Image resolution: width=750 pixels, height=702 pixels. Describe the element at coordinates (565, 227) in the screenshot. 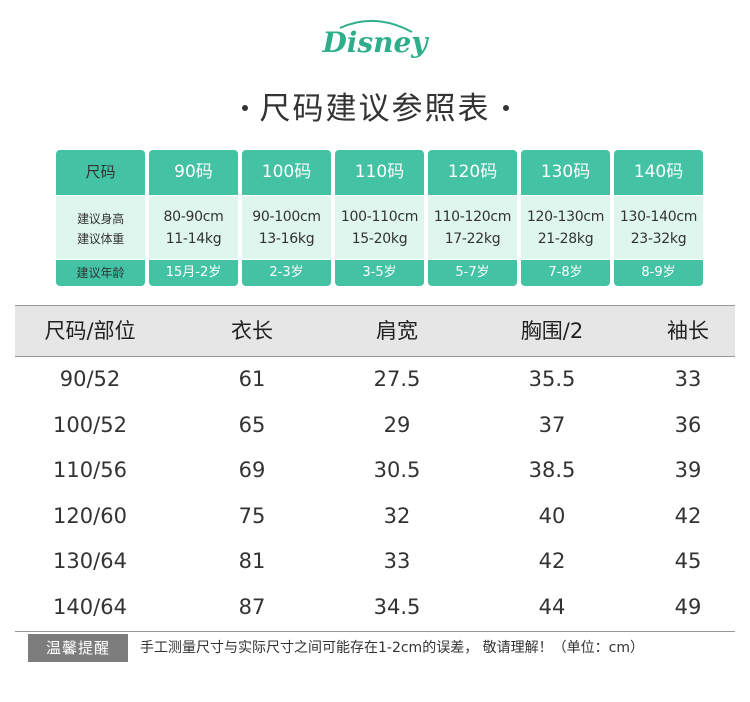

I see `rec-body: 120-130cm 21-28kg` at that location.